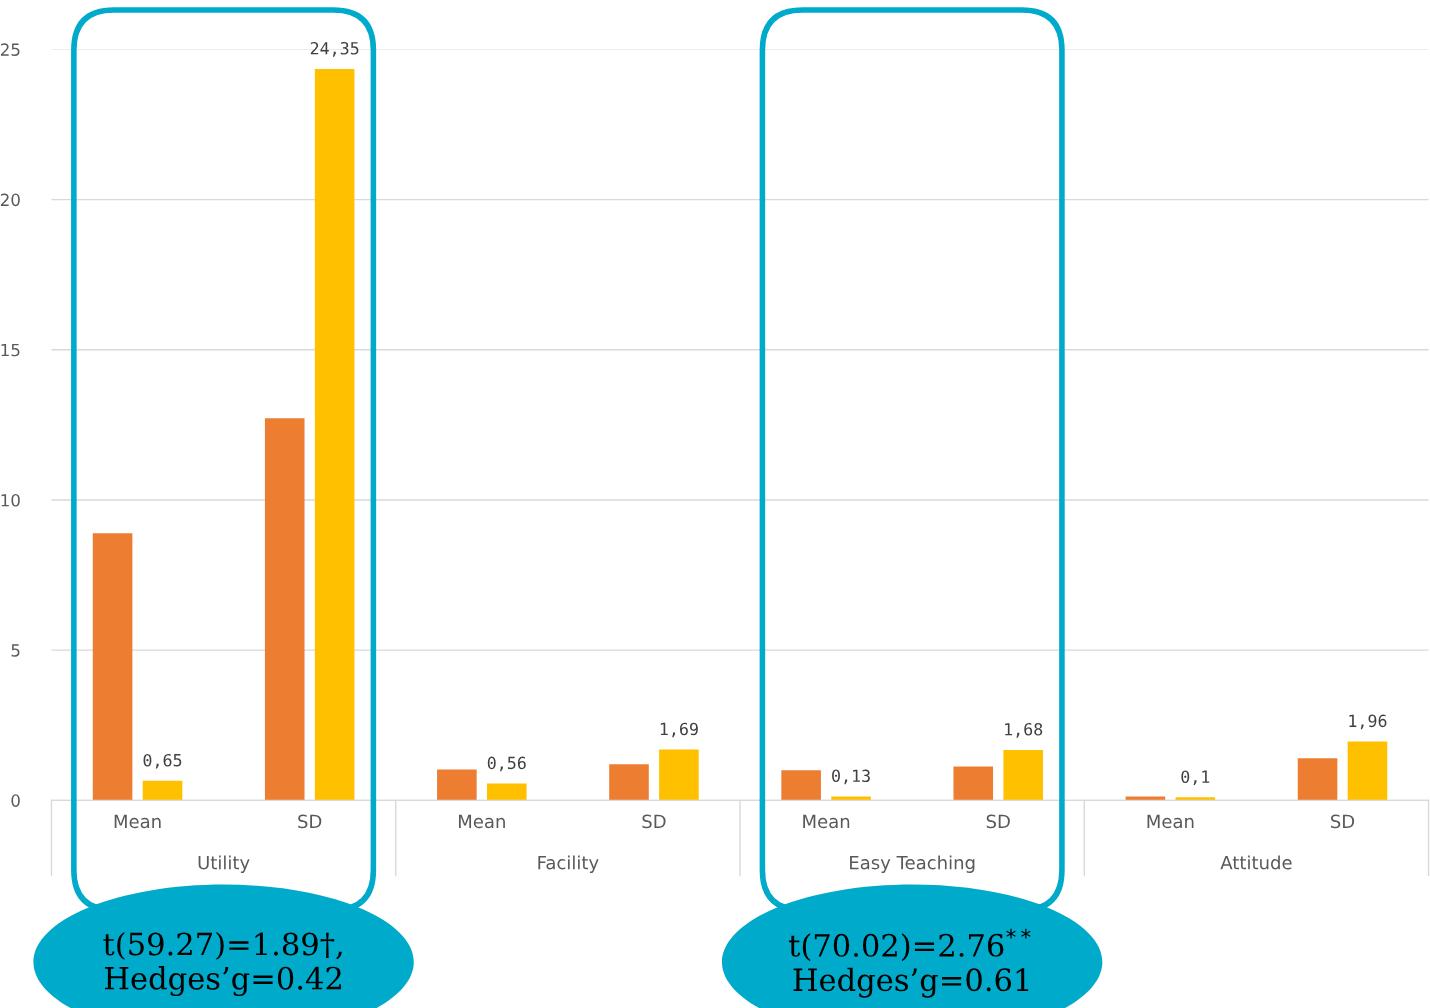 The image size is (1430, 1008). I want to click on data-label: 0,1, so click(1195, 778).